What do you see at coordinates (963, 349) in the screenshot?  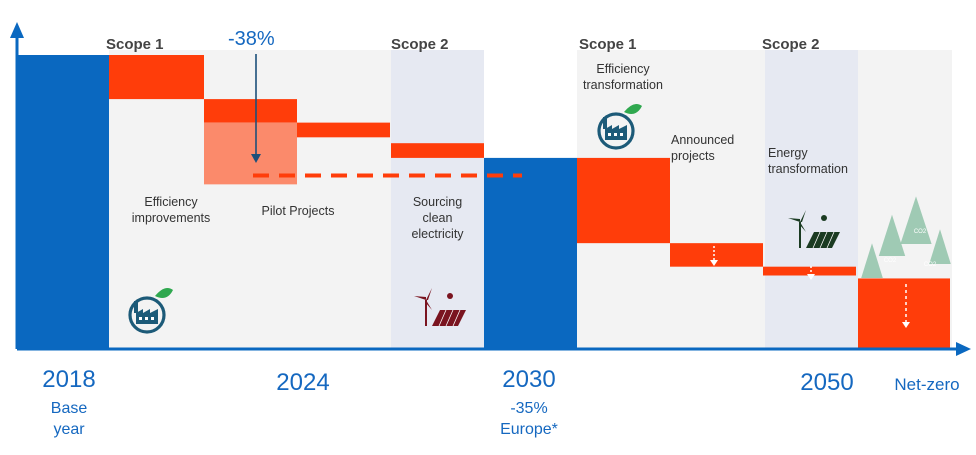 I see `x-axis-arrow` at bounding box center [963, 349].